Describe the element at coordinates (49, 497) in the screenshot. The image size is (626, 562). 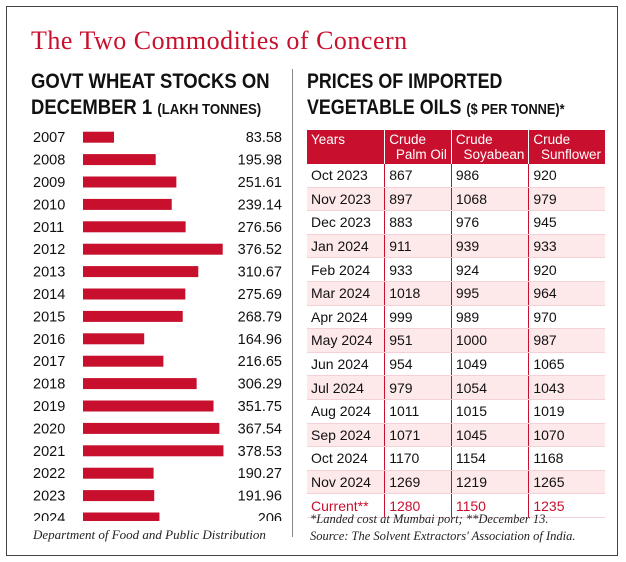
I see `year-label-2023: 2023` at that location.